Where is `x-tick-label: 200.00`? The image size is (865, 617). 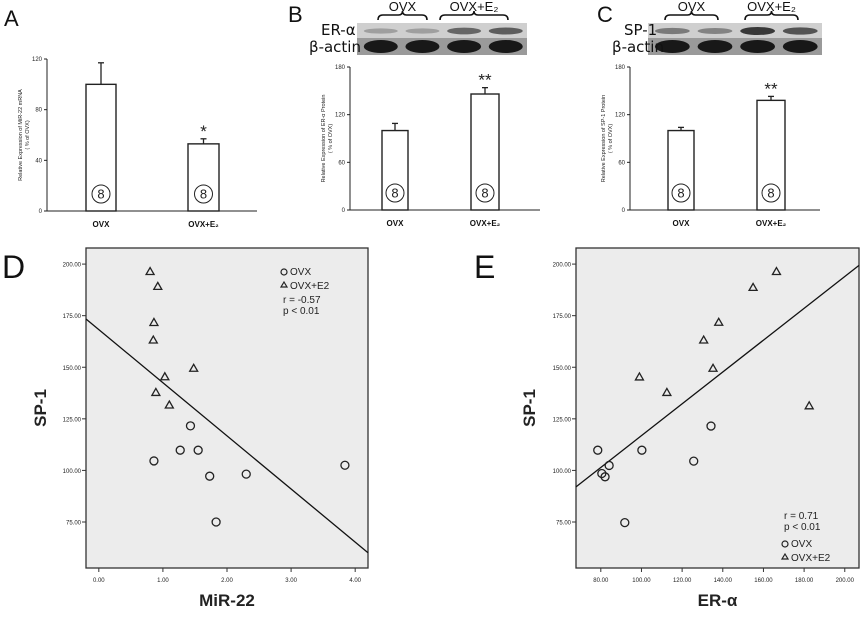 x-tick-label: 200.00 is located at coordinates (845, 581).